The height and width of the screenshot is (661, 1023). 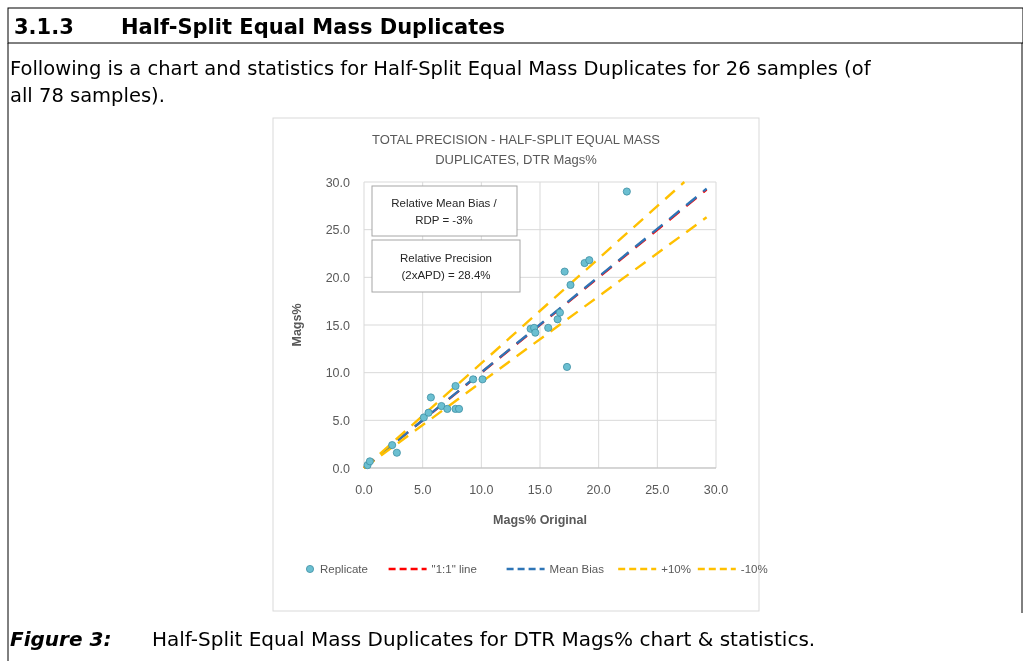 I want to click on text-box: Relative Precision (2xAPD) = 28.4%, so click(x=446, y=266).